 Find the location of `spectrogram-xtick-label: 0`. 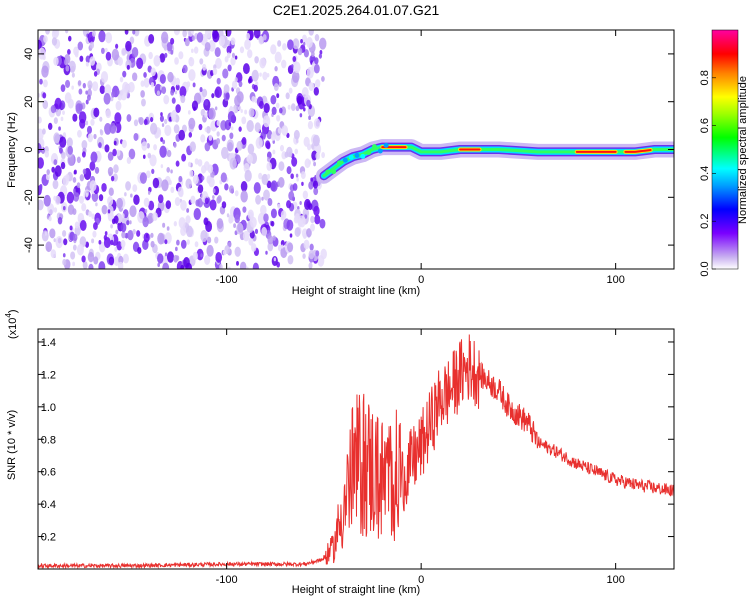

spectrogram-xtick-label: 0 is located at coordinates (421, 280).